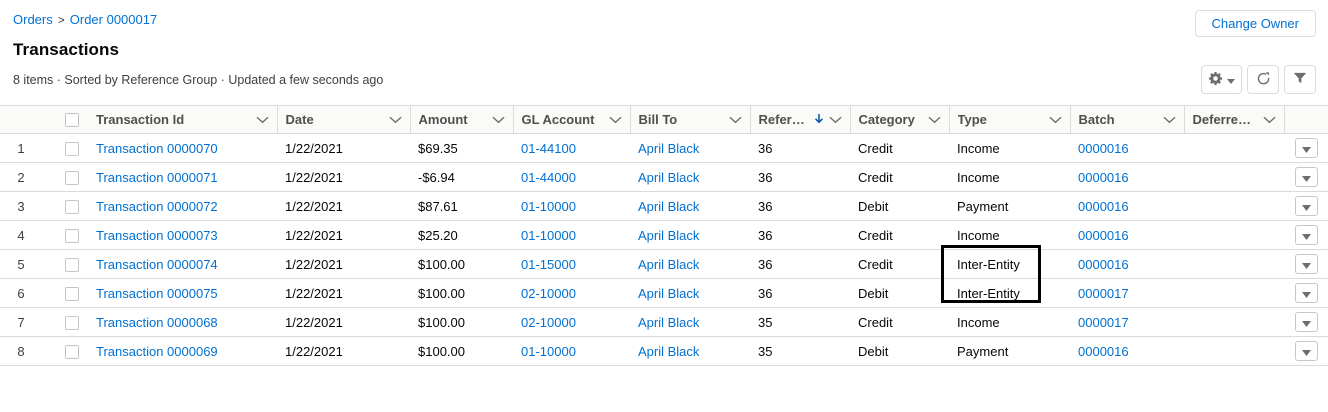  I want to click on column-label-batch: Batch, so click(1096, 119).